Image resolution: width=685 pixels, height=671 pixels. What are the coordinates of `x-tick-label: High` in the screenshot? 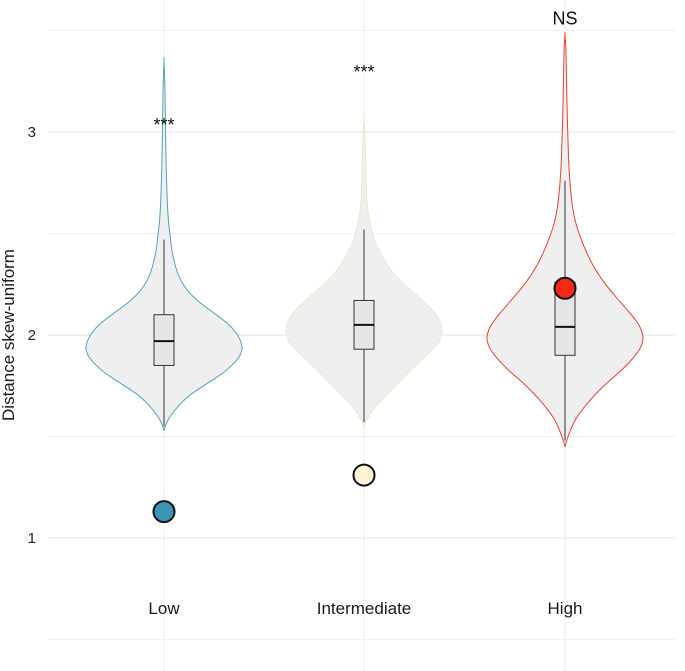 It's located at (565, 608).